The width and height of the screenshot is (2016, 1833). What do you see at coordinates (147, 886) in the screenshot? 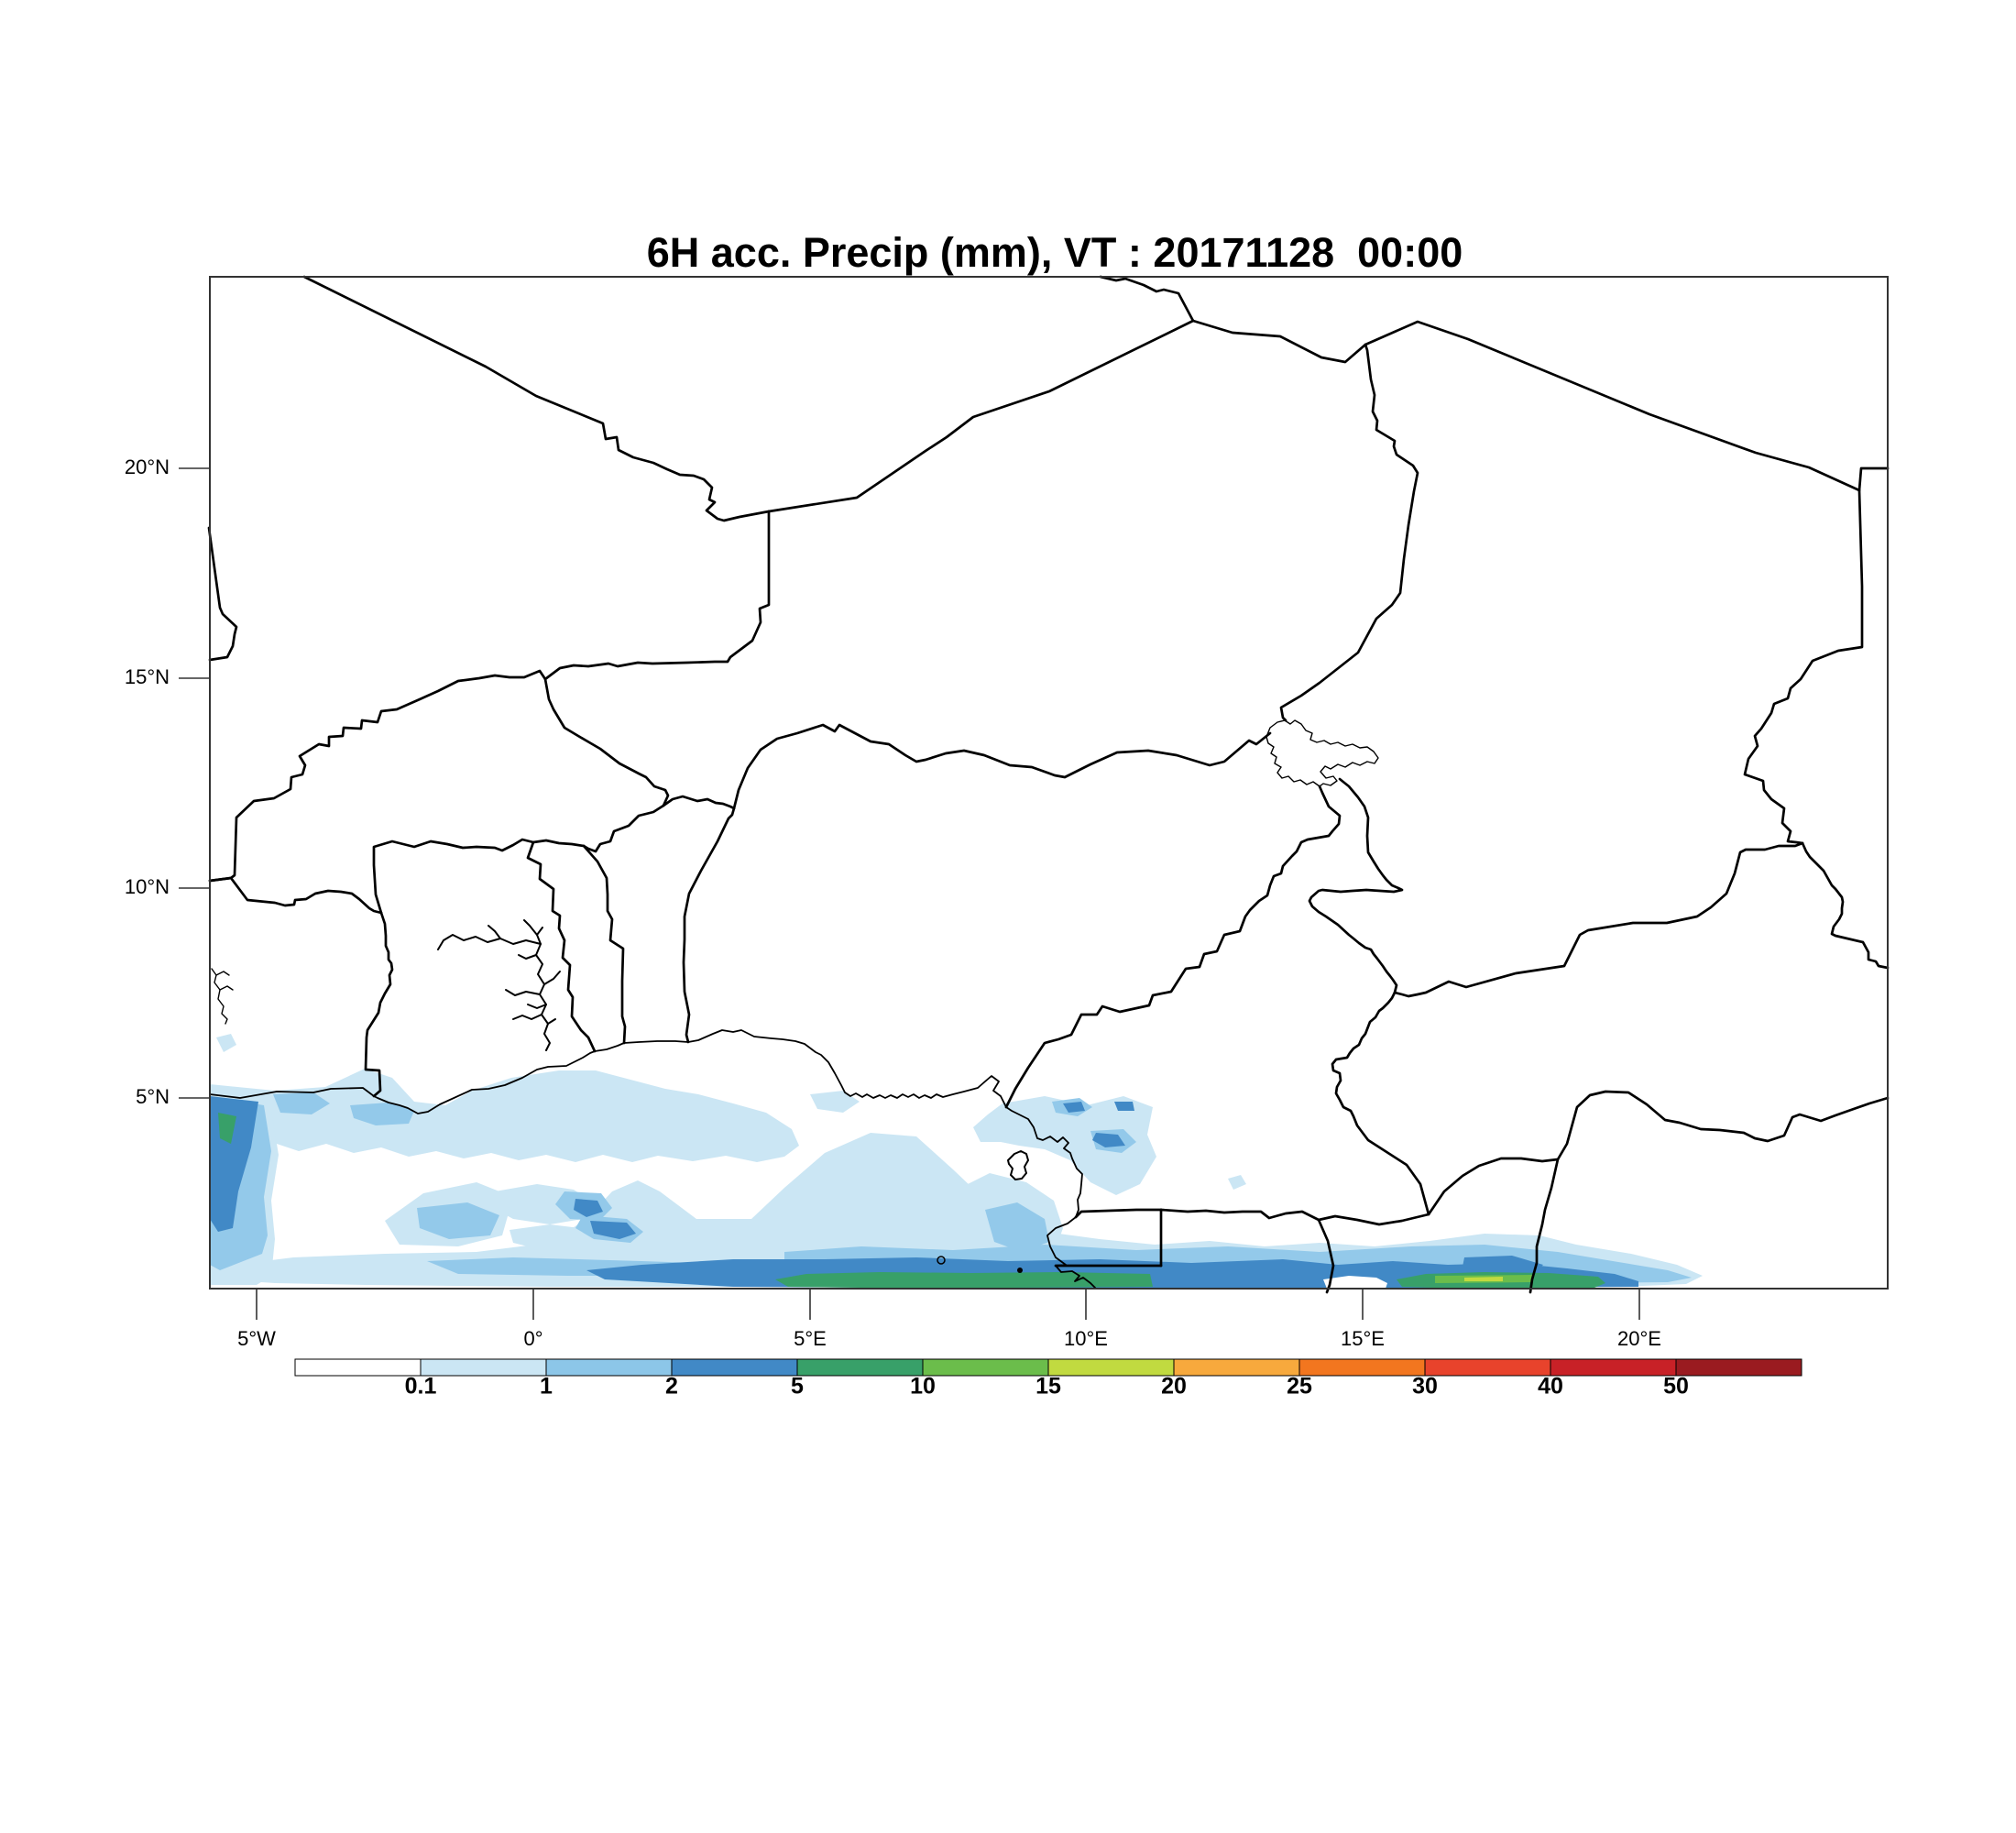
I see `svg-text: 10°N` at bounding box center [147, 886].